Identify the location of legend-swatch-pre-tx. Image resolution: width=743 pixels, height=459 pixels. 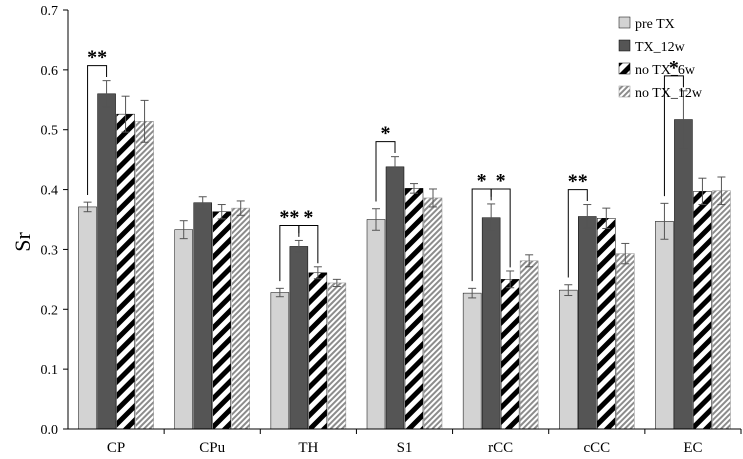
(624, 22).